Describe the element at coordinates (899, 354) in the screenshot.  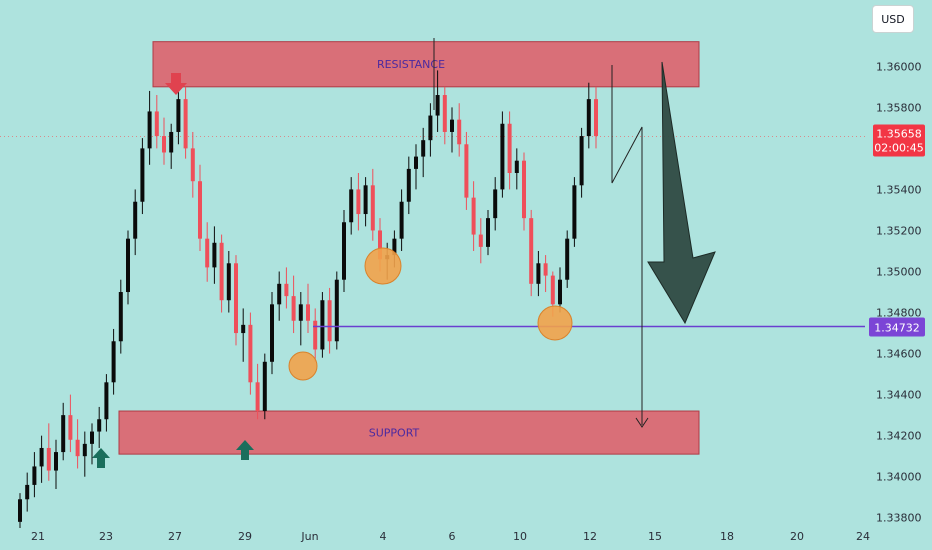
I see `y-tick-label: 1.34600` at that location.